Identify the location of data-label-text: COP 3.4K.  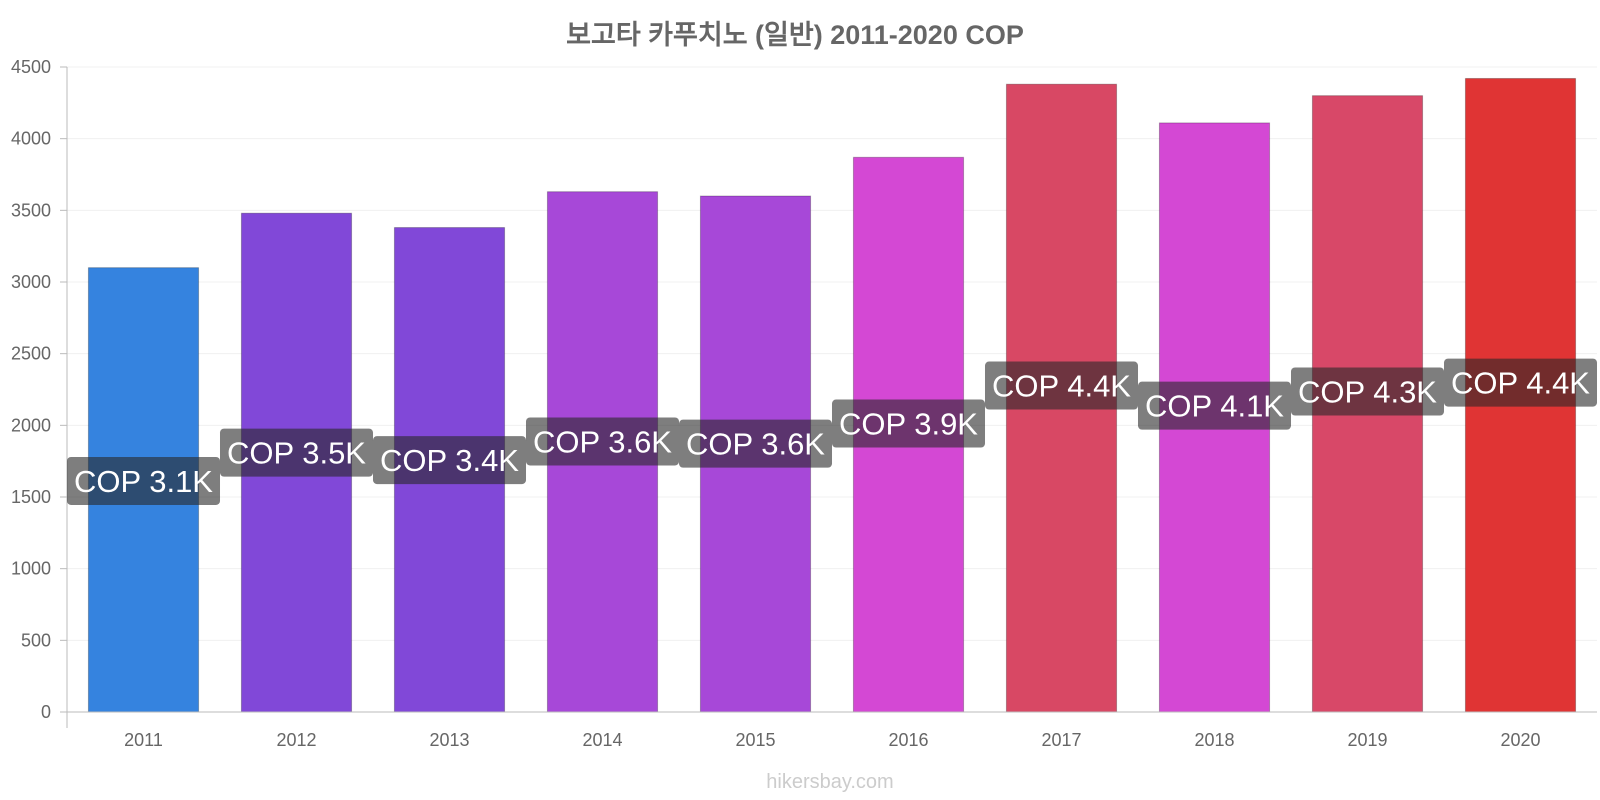
(449, 460).